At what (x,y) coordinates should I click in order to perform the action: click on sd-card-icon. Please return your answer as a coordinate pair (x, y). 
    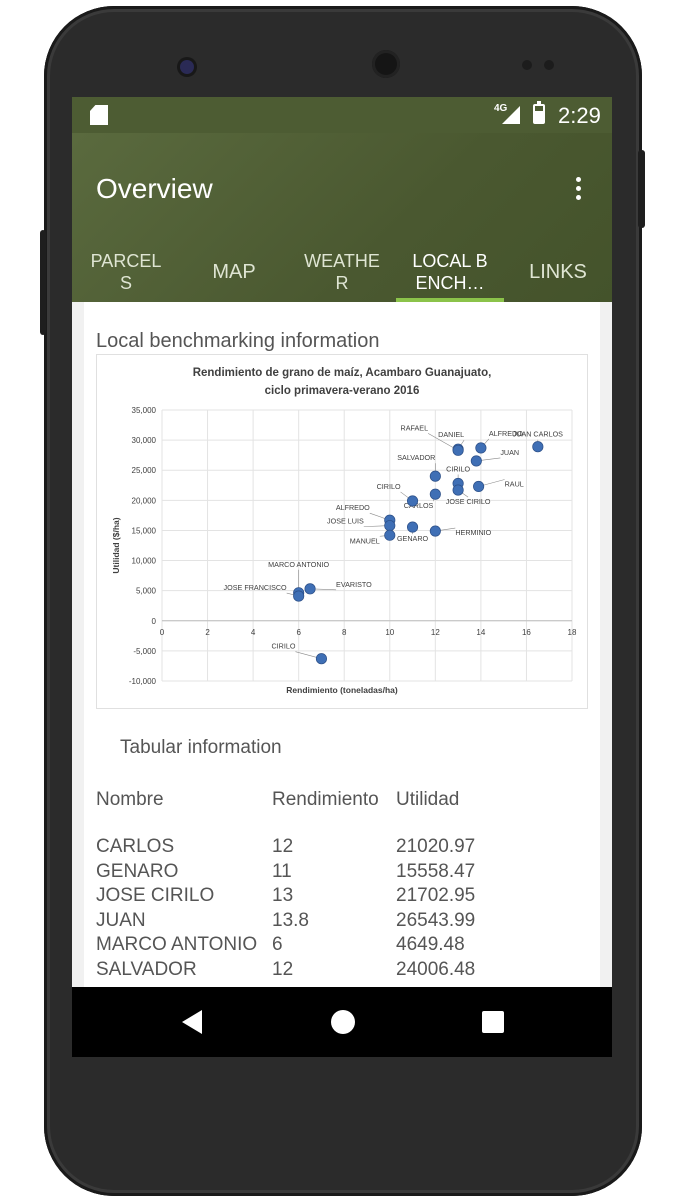
    Looking at the image, I should click on (99, 115).